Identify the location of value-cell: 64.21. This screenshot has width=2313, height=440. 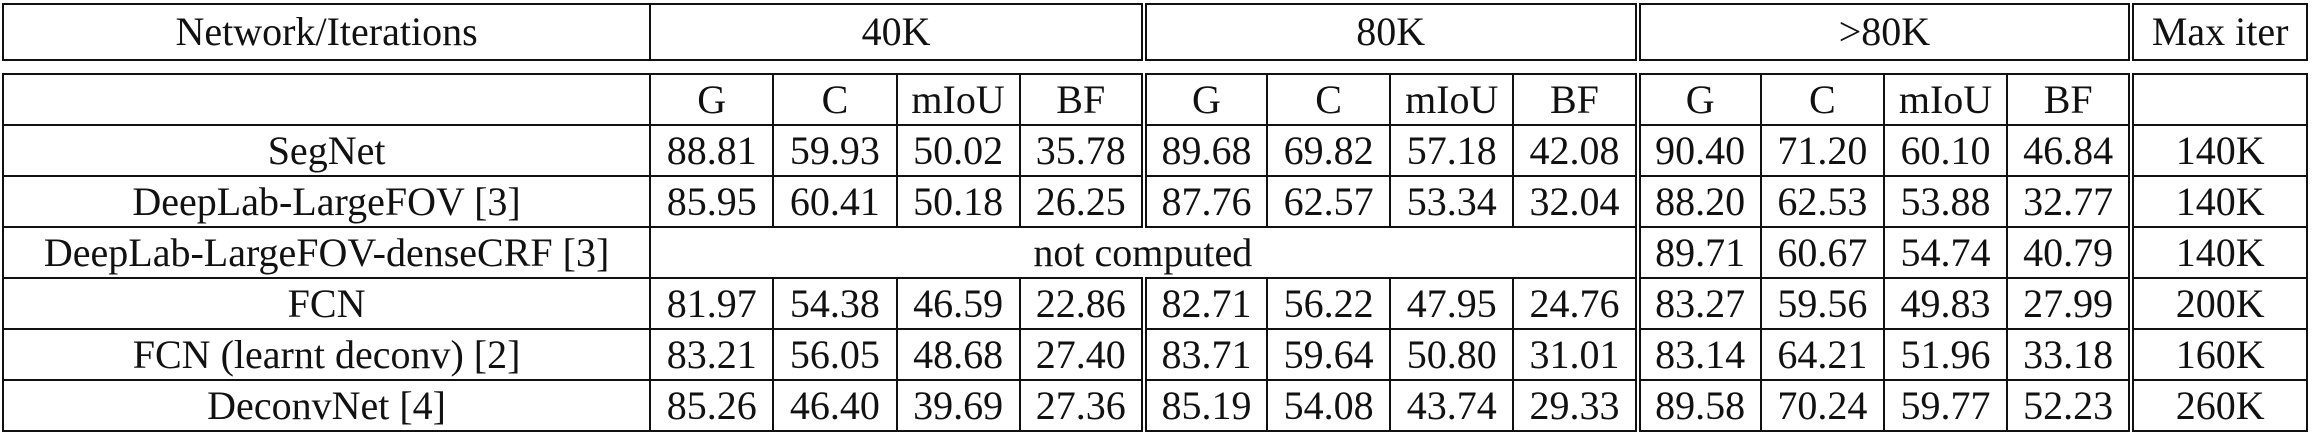
(1822, 354).